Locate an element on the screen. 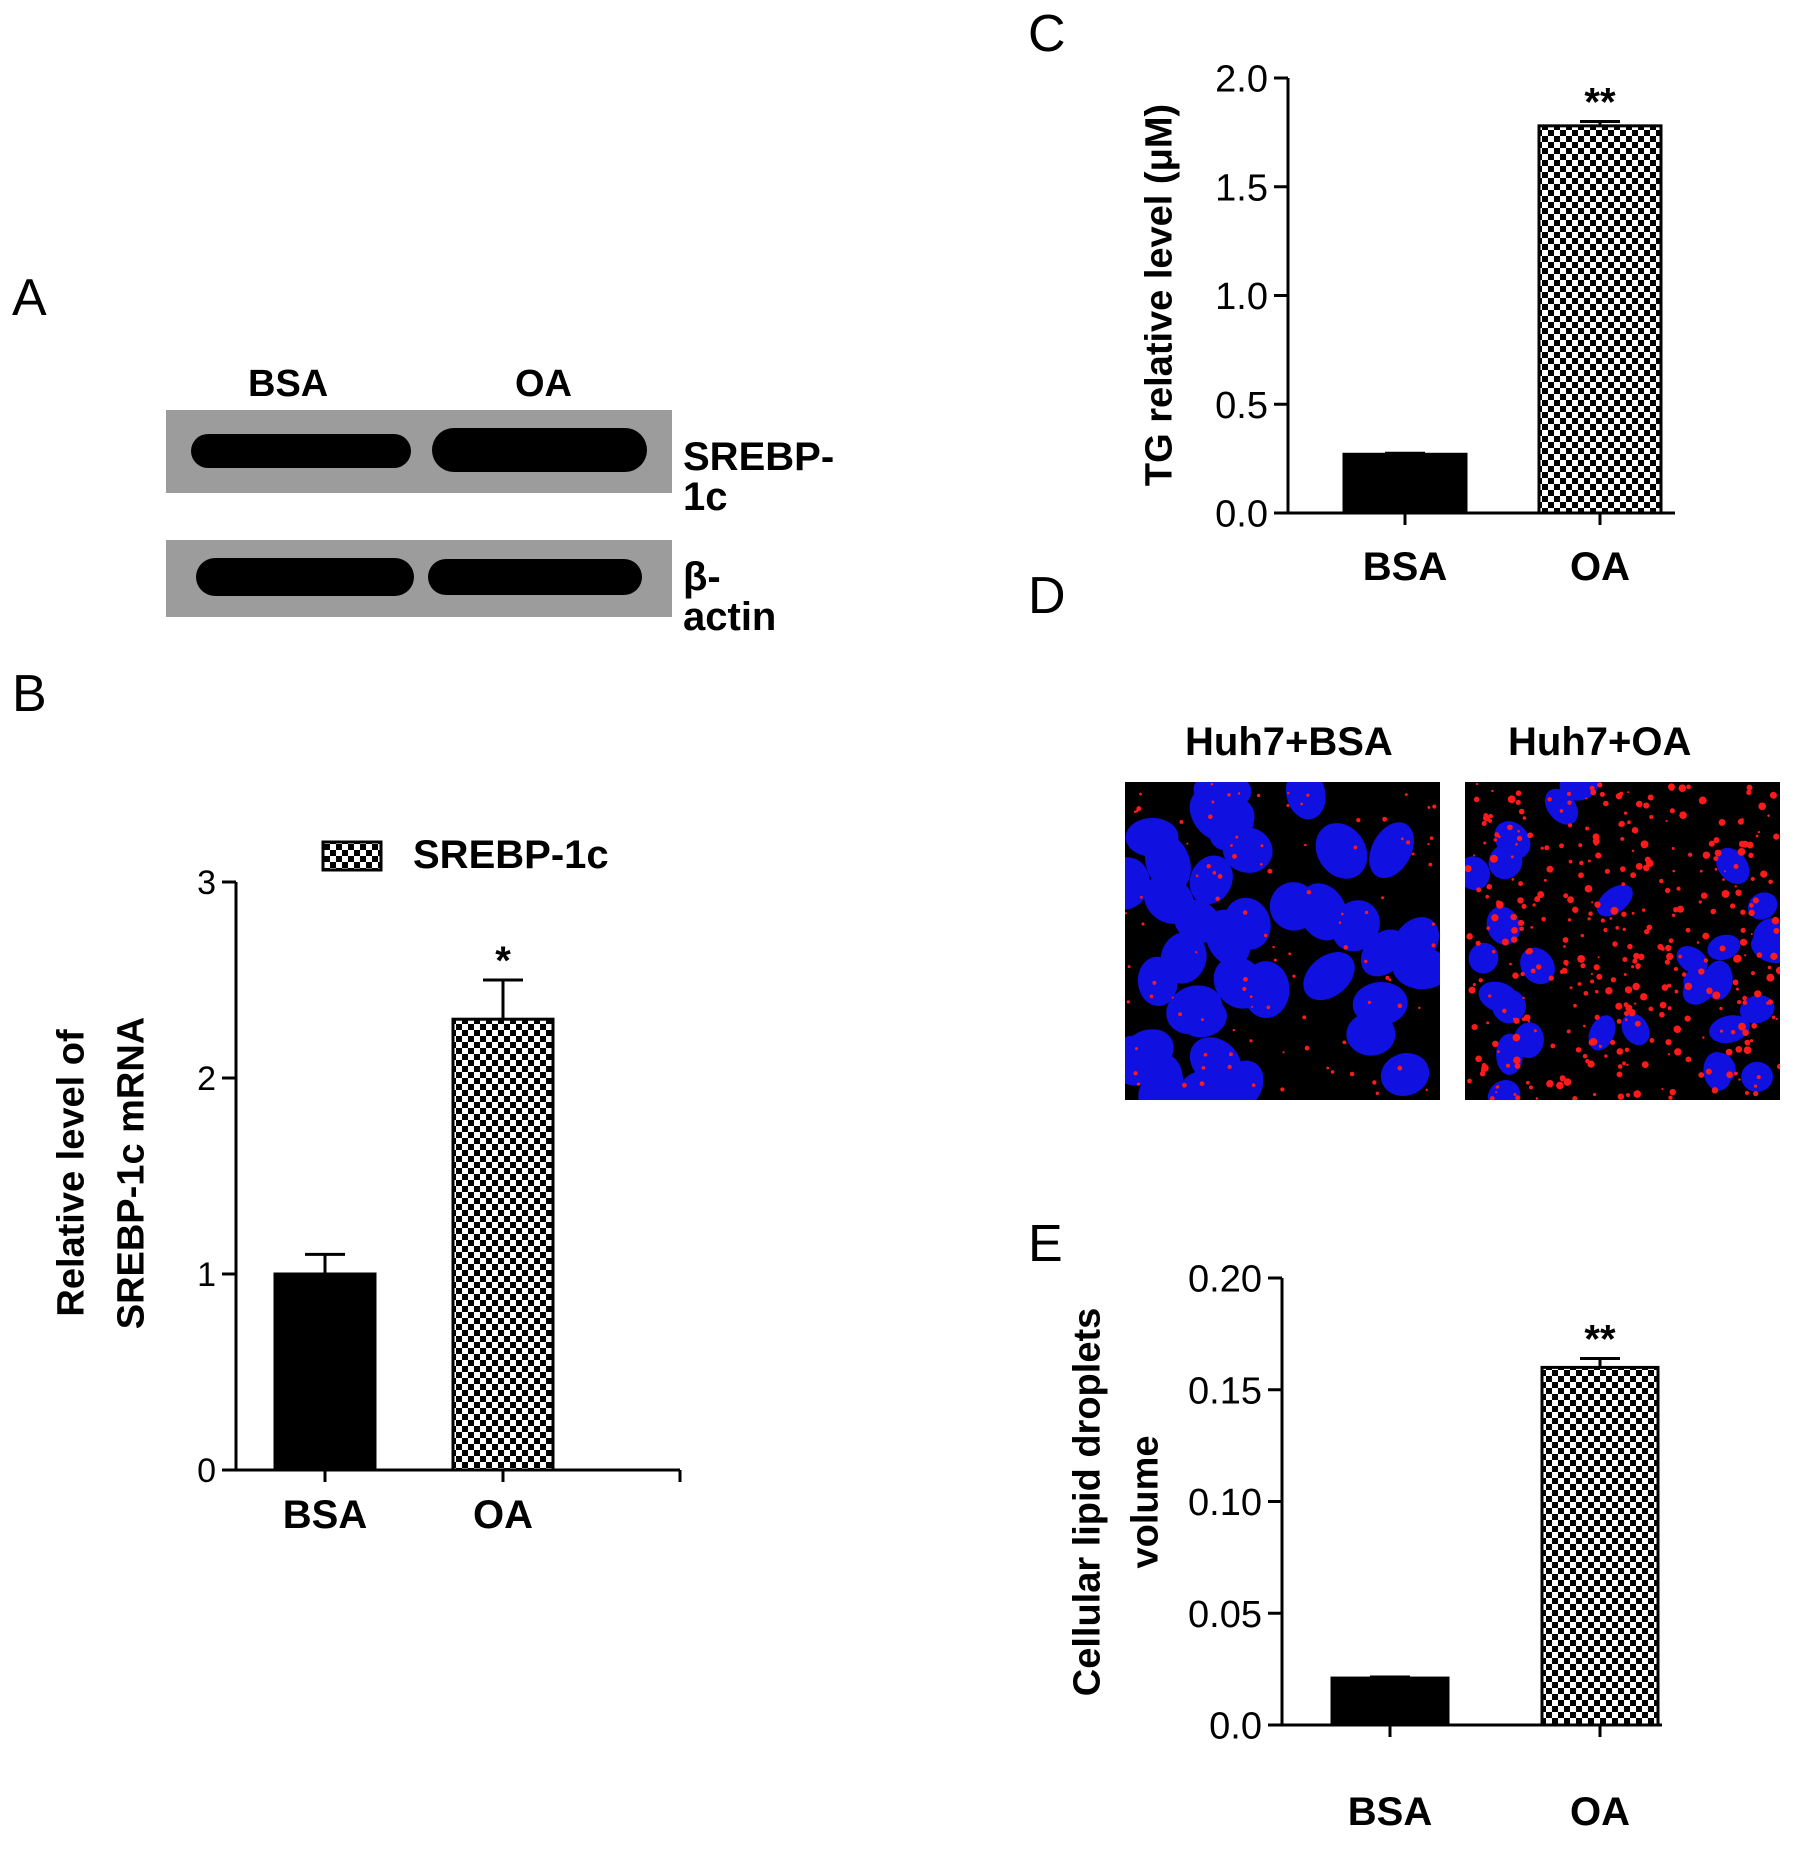 This screenshot has height=1850, width=1795. micrograph-bsa is located at coordinates (1282, 941).